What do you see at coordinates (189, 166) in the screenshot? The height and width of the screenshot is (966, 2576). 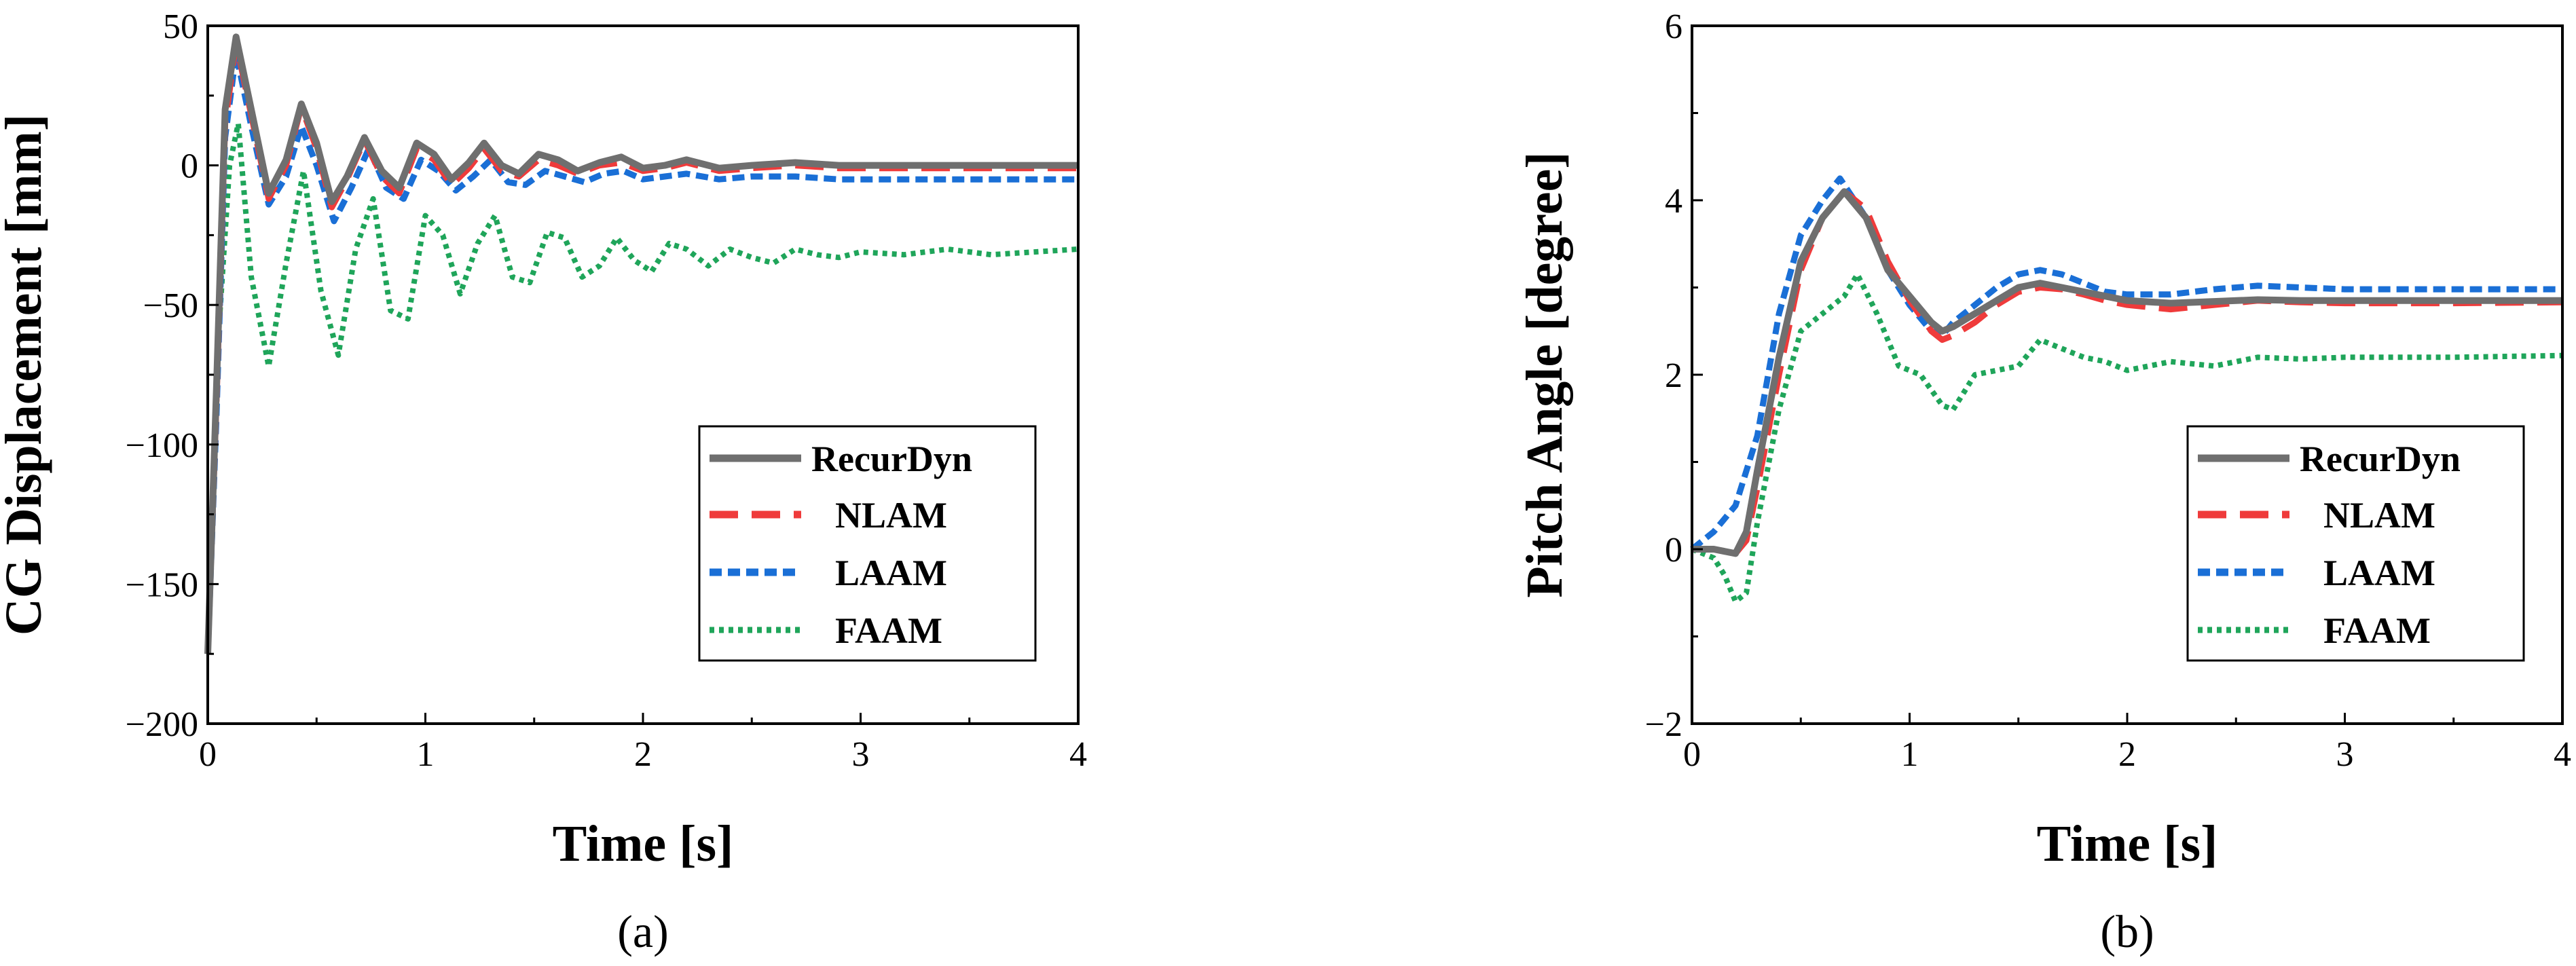 I see `panel-a-y-tick-label: 0` at bounding box center [189, 166].